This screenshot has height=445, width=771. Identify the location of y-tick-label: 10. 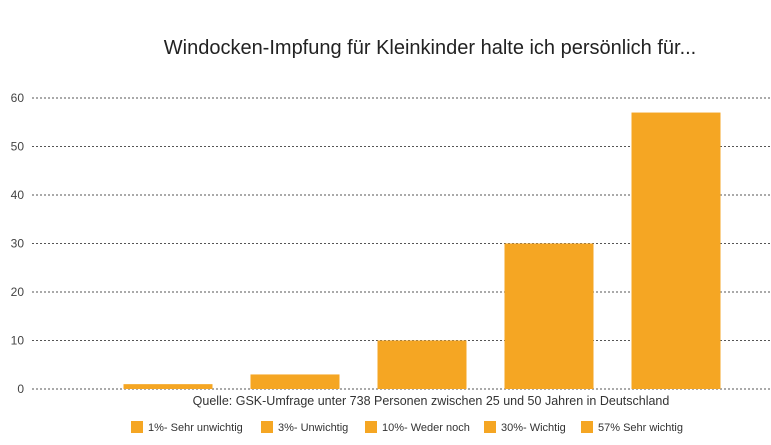
(18, 341).